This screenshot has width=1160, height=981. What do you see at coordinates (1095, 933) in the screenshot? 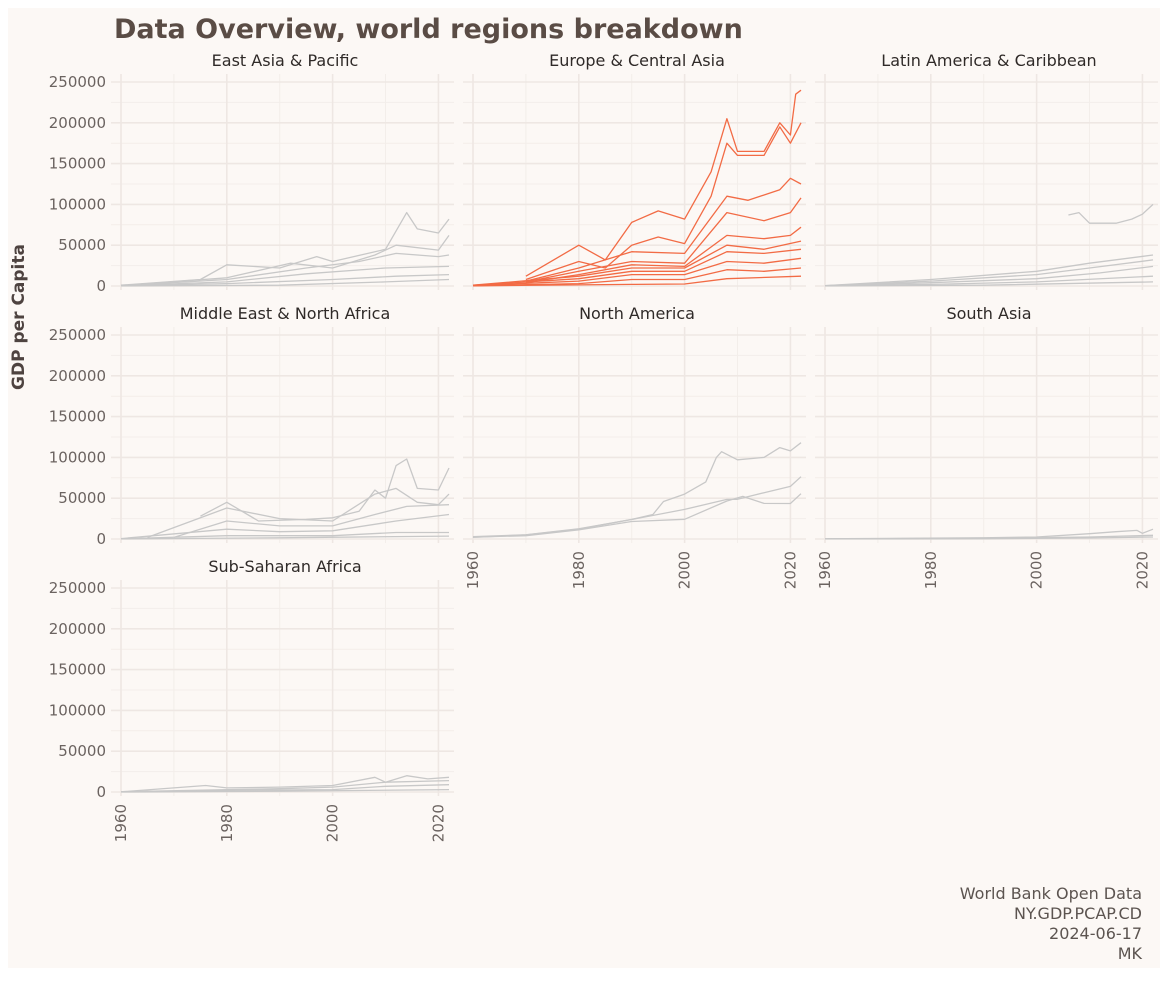
I see `caption-date: 2024-06-17` at bounding box center [1095, 933].